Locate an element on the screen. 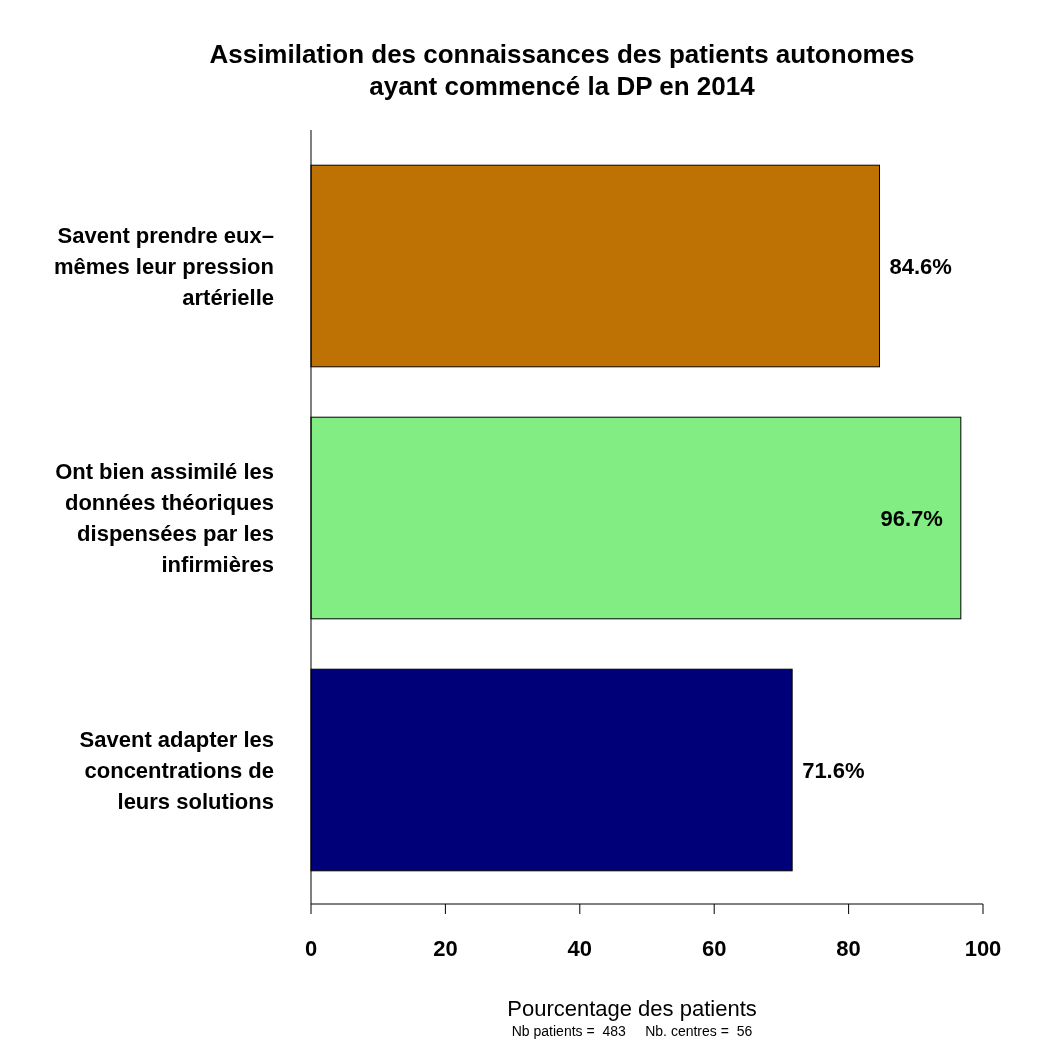 Image resolution: width=1050 pixels, height=1050 pixels. y-tick-label: Savent prendre eux– mêmes leur pression artérielle is located at coordinates (163, 266).